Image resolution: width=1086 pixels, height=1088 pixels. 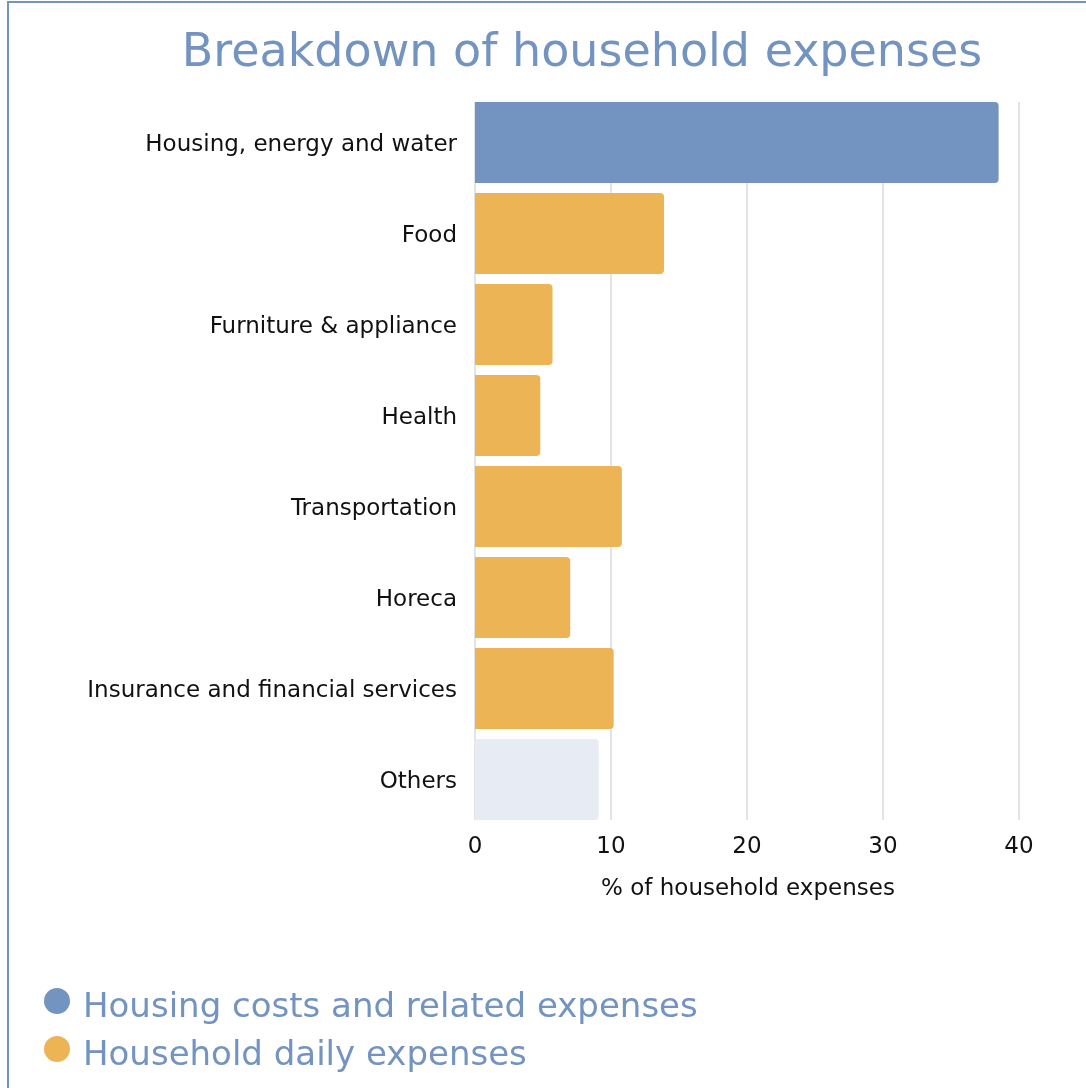 What do you see at coordinates (475, 845) in the screenshot?
I see `x-tick-label: 0` at bounding box center [475, 845].